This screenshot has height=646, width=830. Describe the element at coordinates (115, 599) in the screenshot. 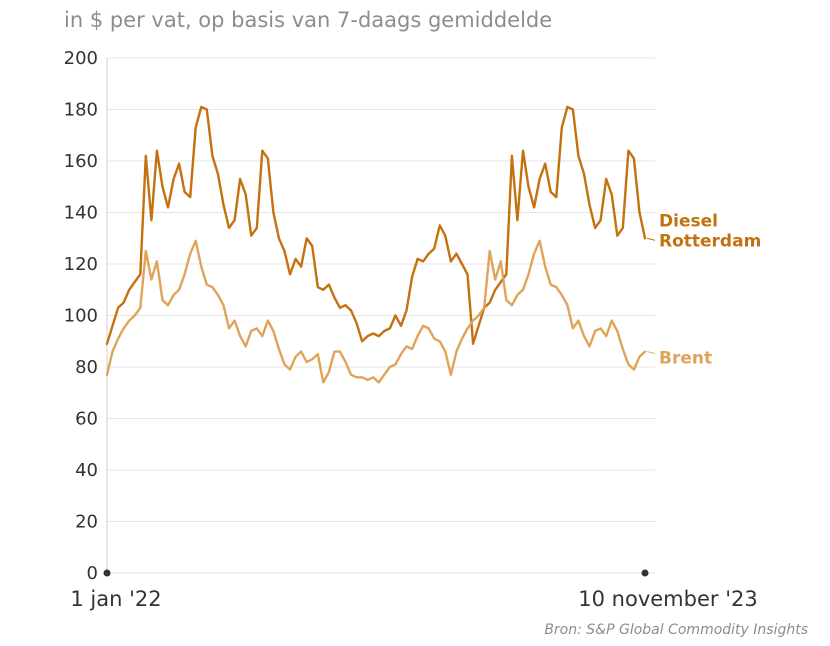

I see `x-tick-start: 1 jan '22` at that location.